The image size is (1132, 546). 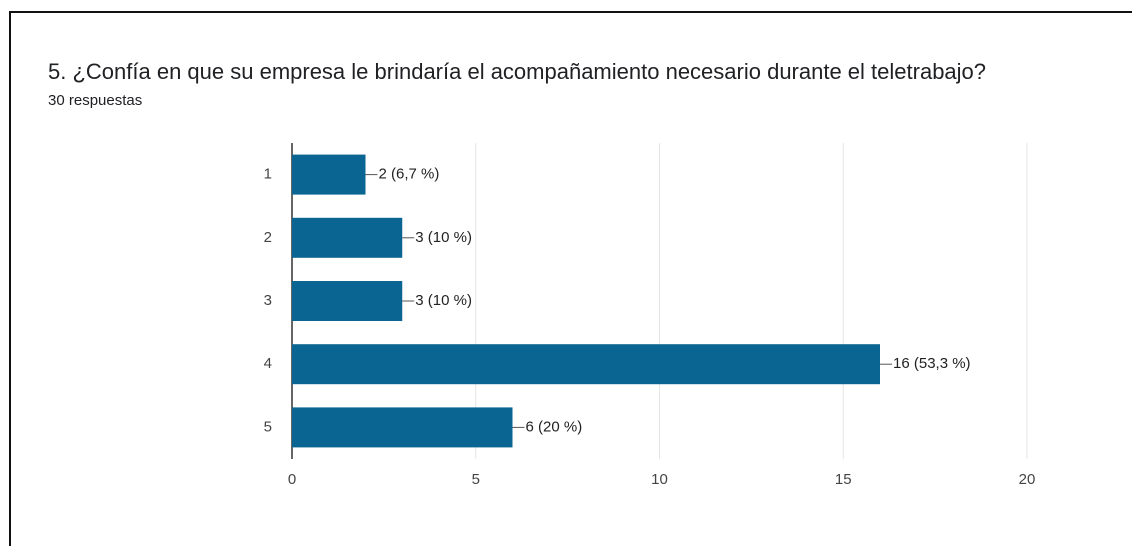 I want to click on data-label: 6 (20 %), so click(x=554, y=426).